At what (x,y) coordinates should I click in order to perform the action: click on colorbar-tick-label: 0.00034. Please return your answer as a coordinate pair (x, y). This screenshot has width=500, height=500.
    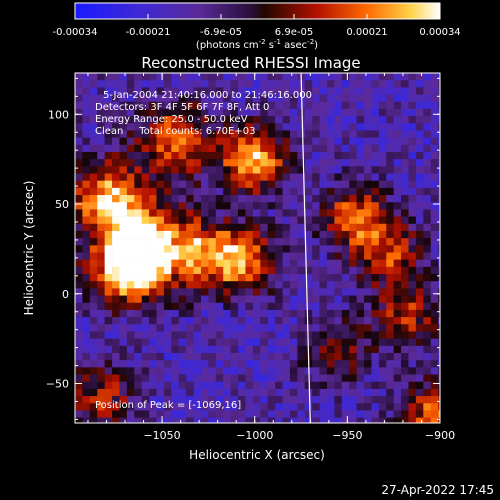
    Looking at the image, I should click on (439, 32).